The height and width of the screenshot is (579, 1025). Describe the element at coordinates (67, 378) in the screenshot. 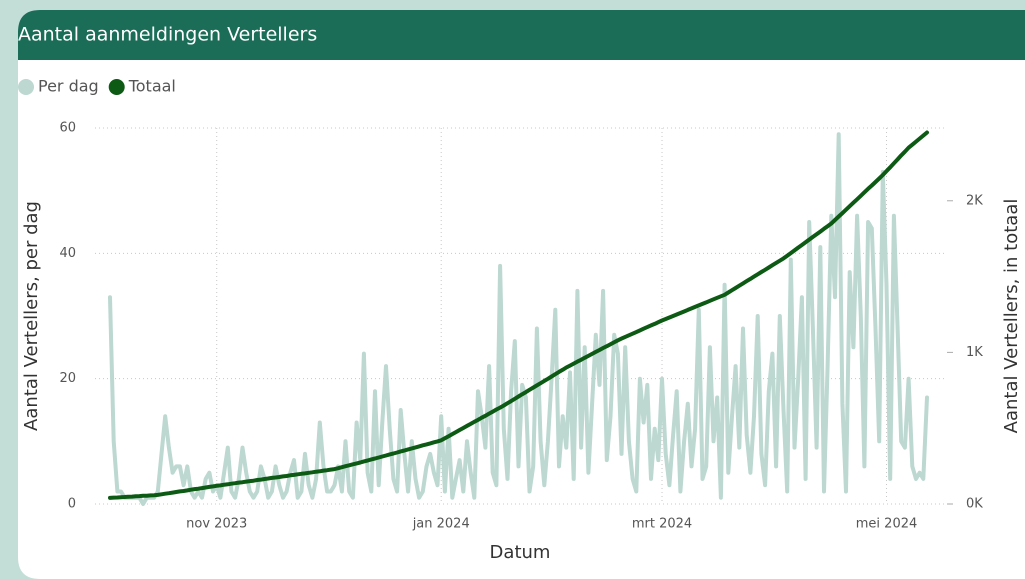

I see `y-tick-label: 20` at that location.